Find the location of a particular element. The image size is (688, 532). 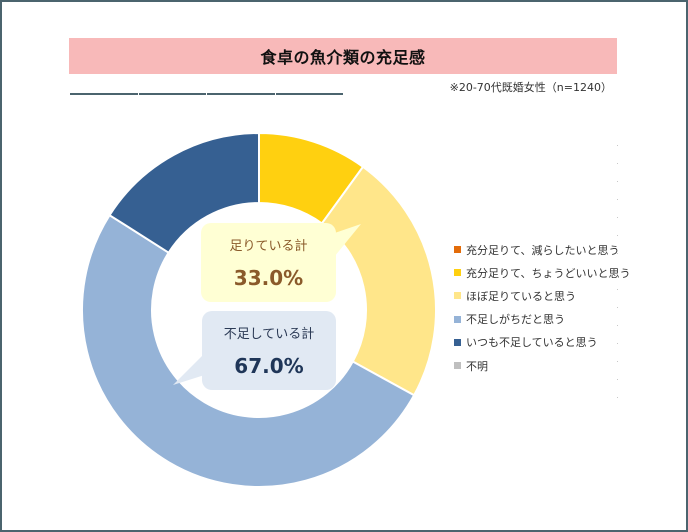

divider-dots is located at coordinates (617, 275).